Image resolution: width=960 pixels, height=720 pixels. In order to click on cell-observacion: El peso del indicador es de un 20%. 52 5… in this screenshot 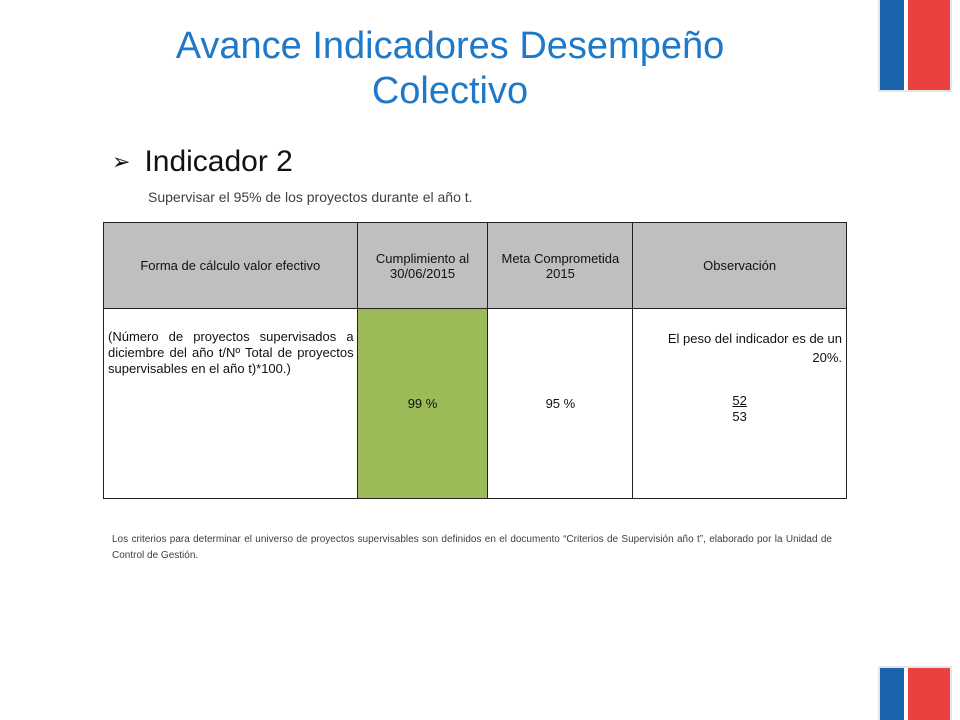, I will do `click(739, 403)`.